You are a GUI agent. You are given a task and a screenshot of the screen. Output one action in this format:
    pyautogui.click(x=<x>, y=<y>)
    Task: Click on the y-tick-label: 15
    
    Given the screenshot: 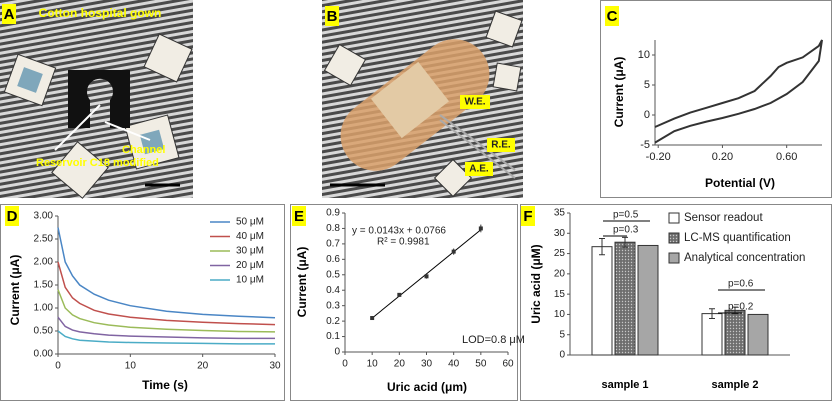 What is the action you would take?
    pyautogui.click(x=560, y=294)
    